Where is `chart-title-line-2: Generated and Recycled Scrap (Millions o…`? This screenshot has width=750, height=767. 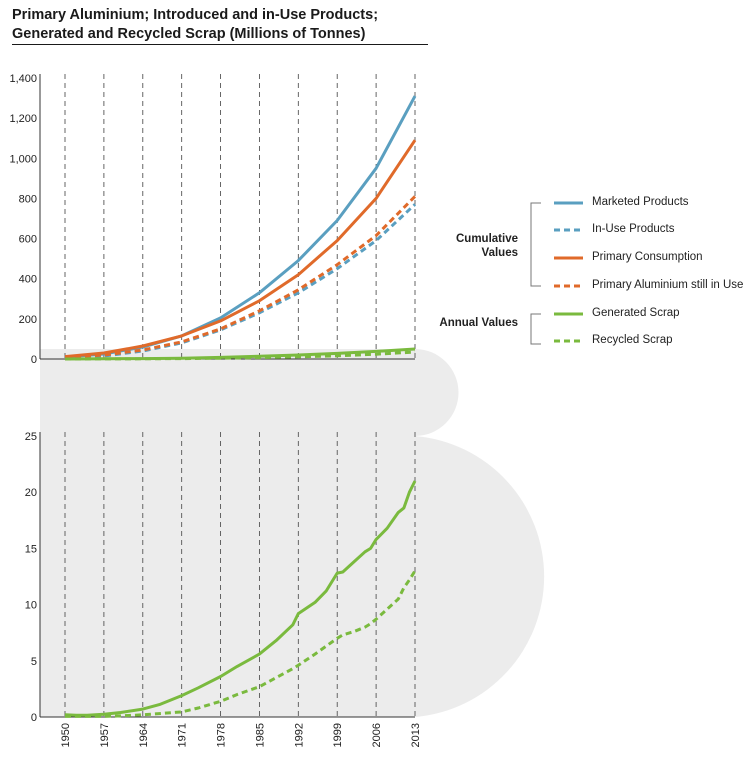
chart-title-line-2: Generated and Recycled Scrap (Millions o… is located at coordinates (189, 34).